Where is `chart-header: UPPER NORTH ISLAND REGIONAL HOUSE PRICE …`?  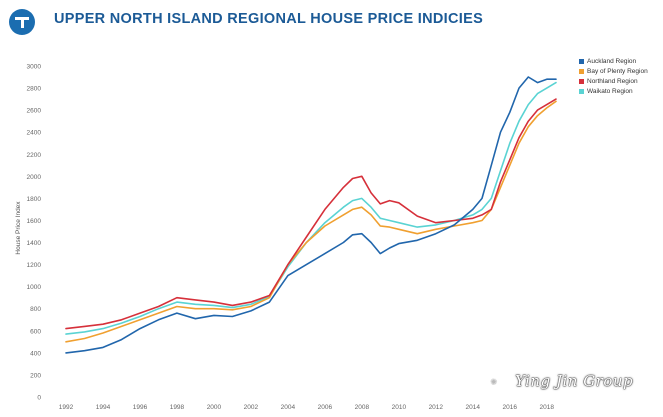 chart-header: UPPER NORTH ISLAND REGIONAL HOUSE PRICE … is located at coordinates (331, 20).